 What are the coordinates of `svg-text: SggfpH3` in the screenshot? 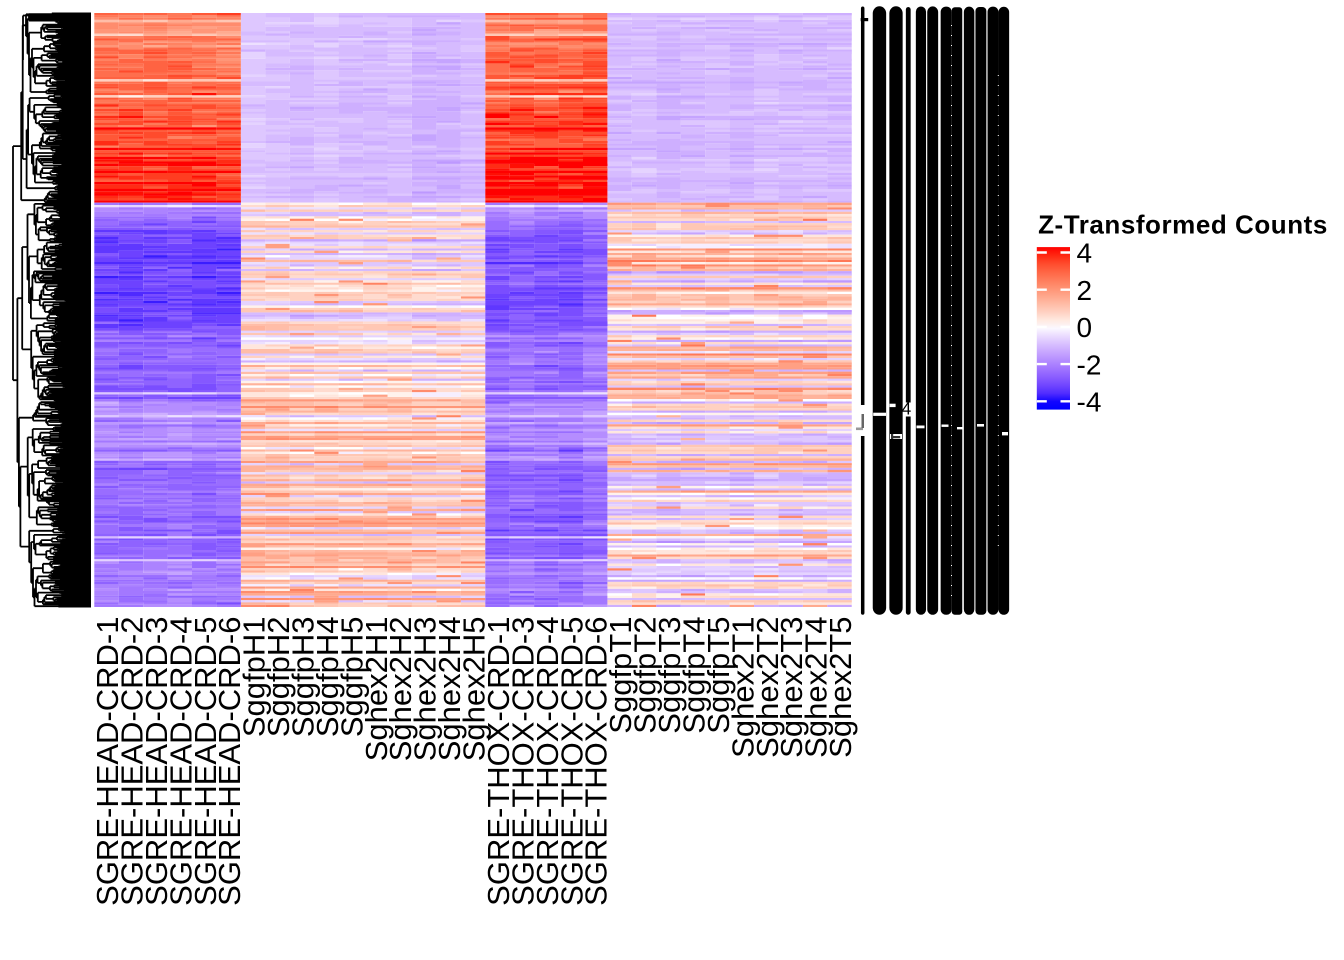 It's located at (303, 677).